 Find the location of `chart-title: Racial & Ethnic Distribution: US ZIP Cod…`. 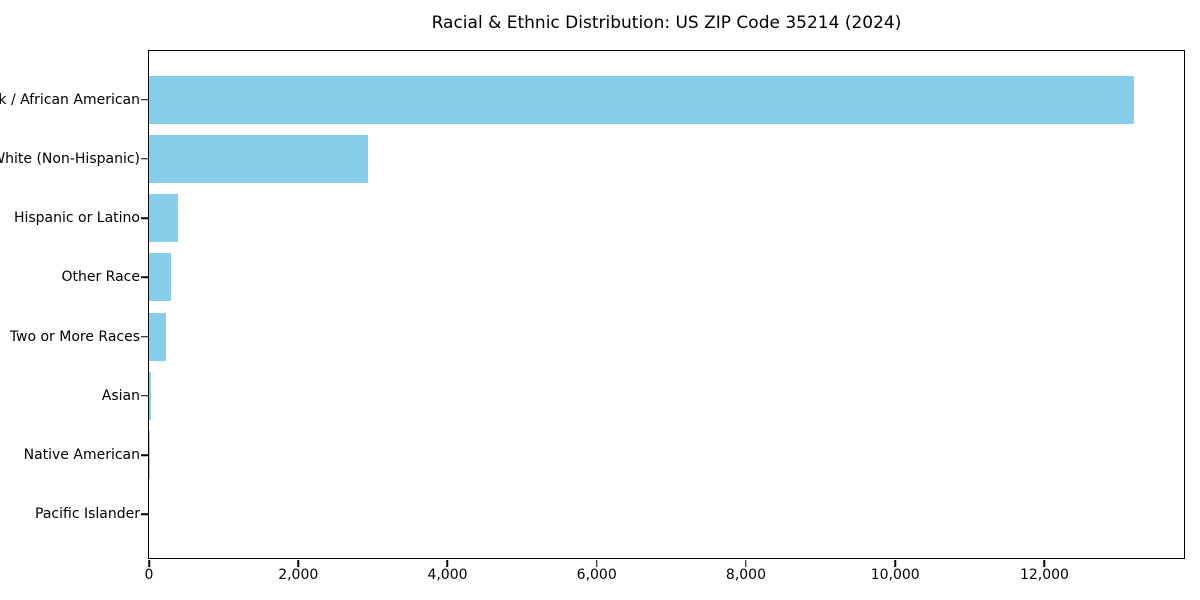

chart-title: Racial & Ethnic Distribution: US ZIP Cod… is located at coordinates (666, 23).